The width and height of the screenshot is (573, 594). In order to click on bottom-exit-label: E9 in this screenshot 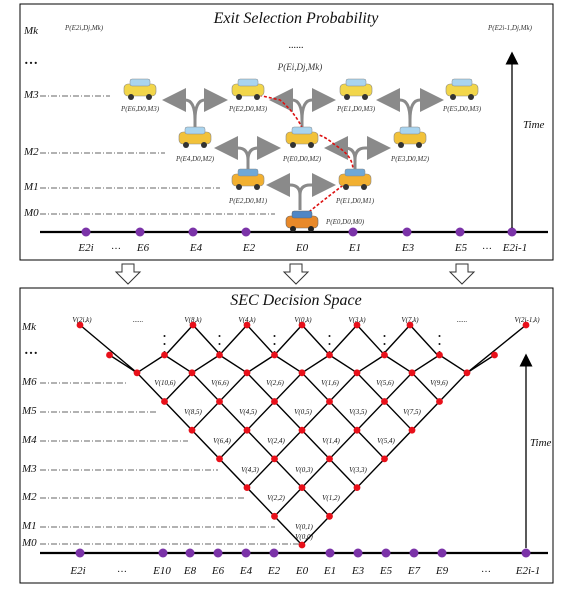, I will do `click(442, 571)`.